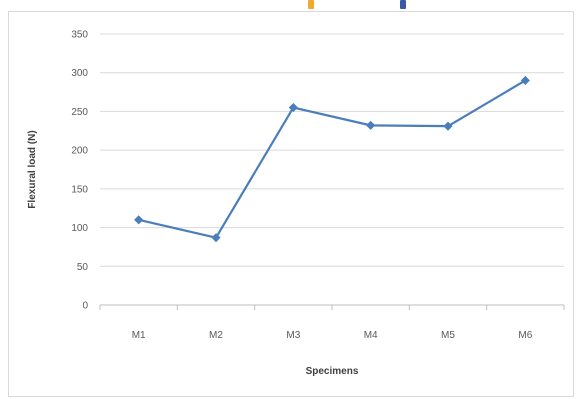  Describe the element at coordinates (139, 335) in the screenshot. I see `x-tick-label: M1` at that location.